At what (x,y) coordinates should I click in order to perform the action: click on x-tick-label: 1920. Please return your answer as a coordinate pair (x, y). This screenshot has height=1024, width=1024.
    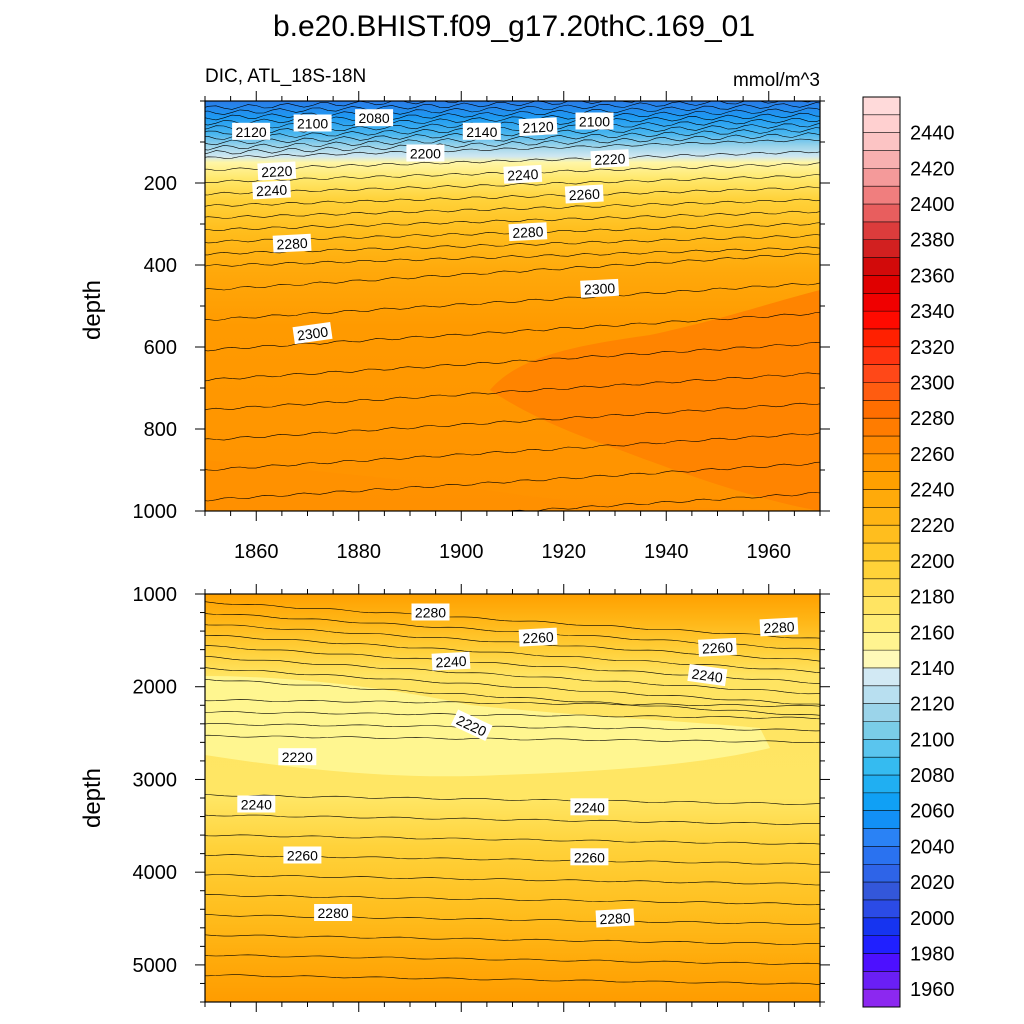
    Looking at the image, I should click on (564, 552).